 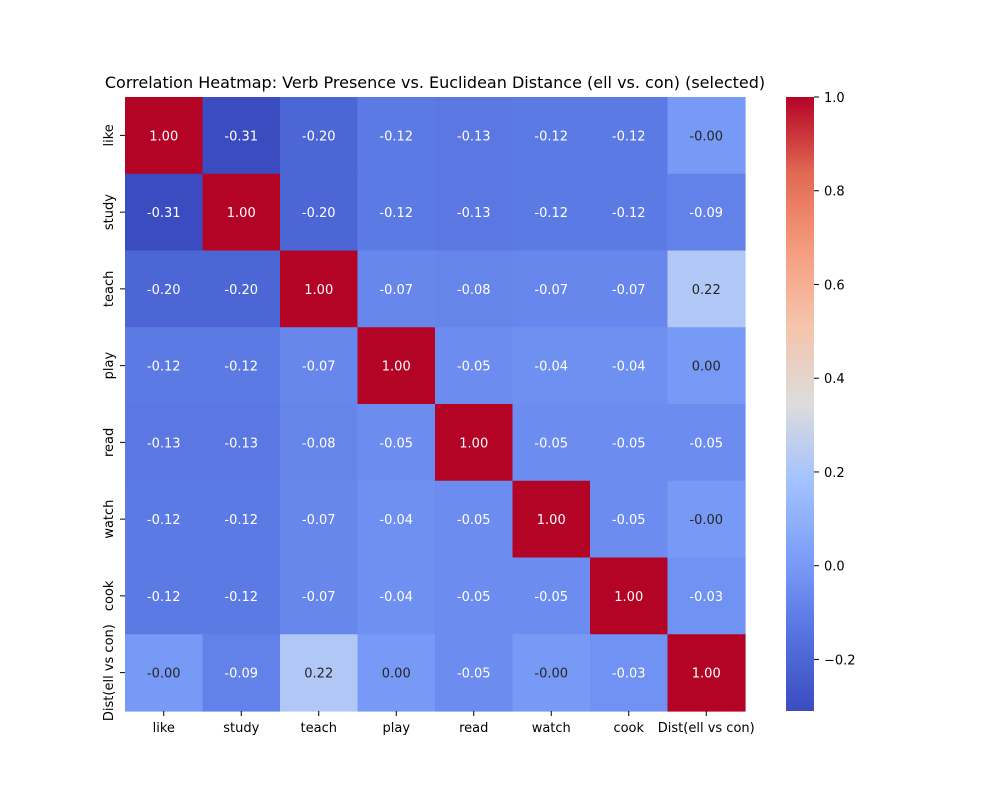 I want to click on x-tick-label: Dist(ell vs con), so click(x=706, y=728).